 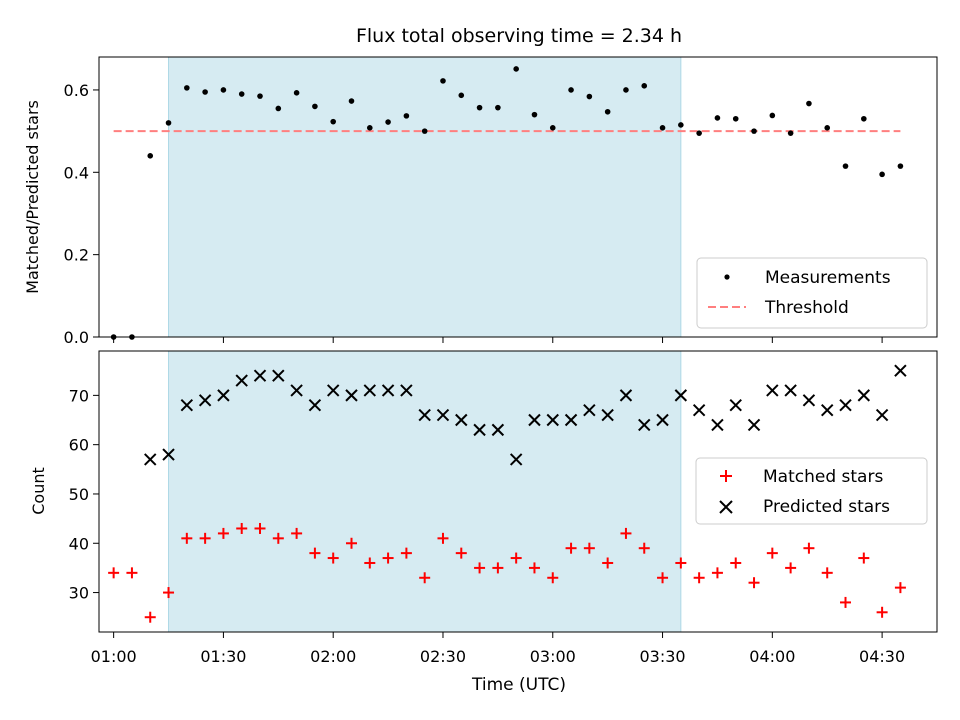 What do you see at coordinates (518, 685) in the screenshot?
I see `x-axis-label: Time (UTC)` at bounding box center [518, 685].